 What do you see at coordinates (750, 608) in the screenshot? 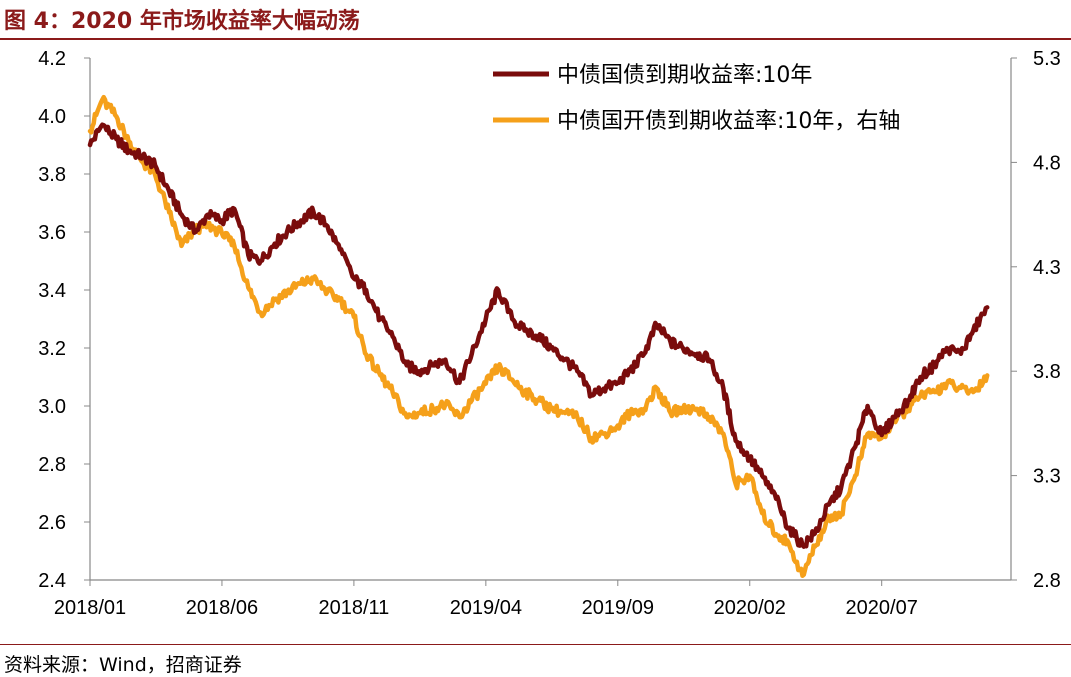
I see `x-tick-label: 2020/02` at bounding box center [750, 608].